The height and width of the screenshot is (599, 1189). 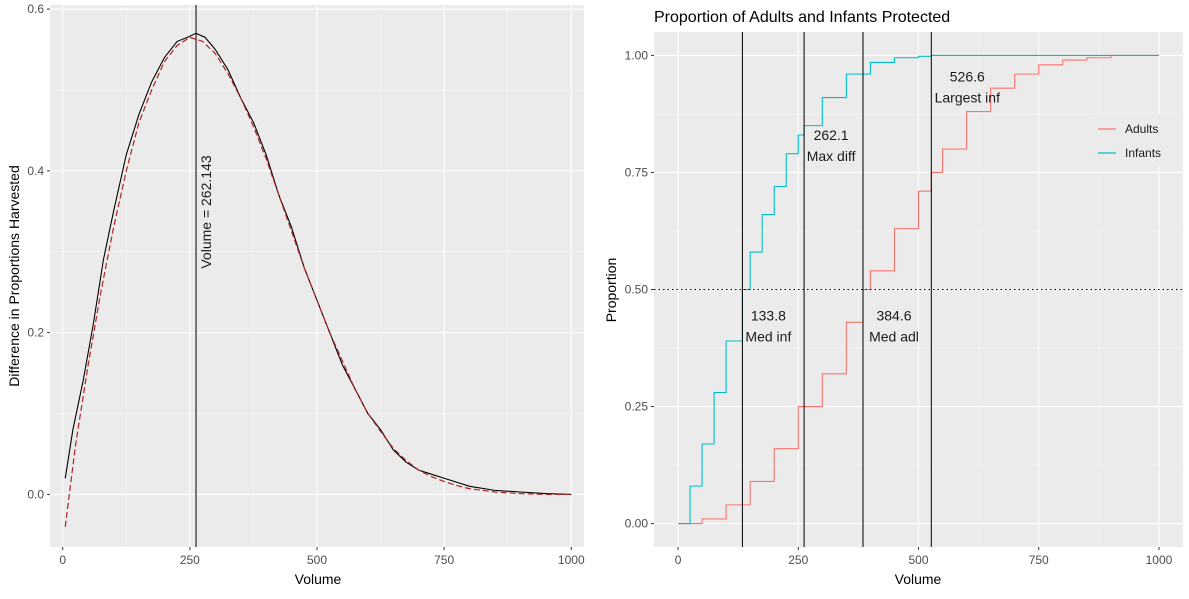 I want to click on right-x-tick-label: 1000, so click(x=1159, y=560).